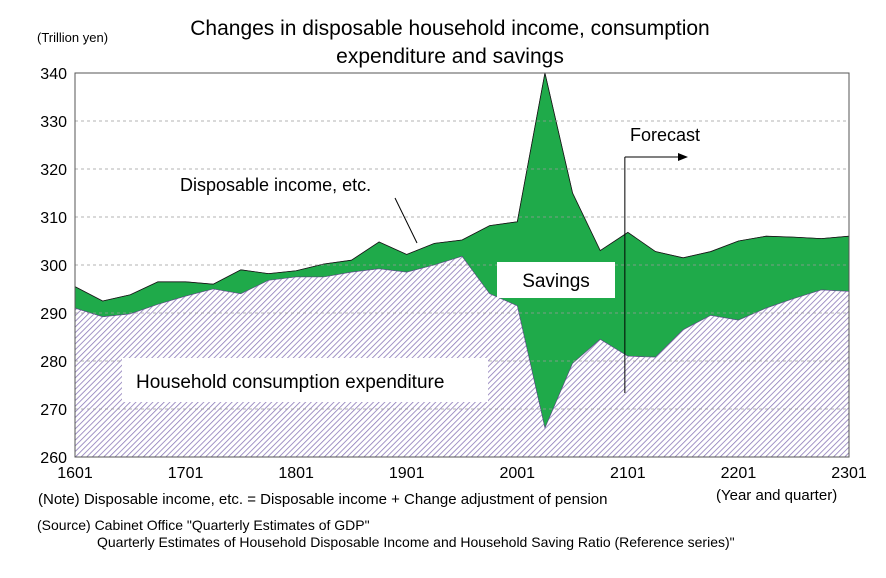  Describe the element at coordinates (186, 473) in the screenshot. I see `x-tick-label-1701: 1701` at that location.